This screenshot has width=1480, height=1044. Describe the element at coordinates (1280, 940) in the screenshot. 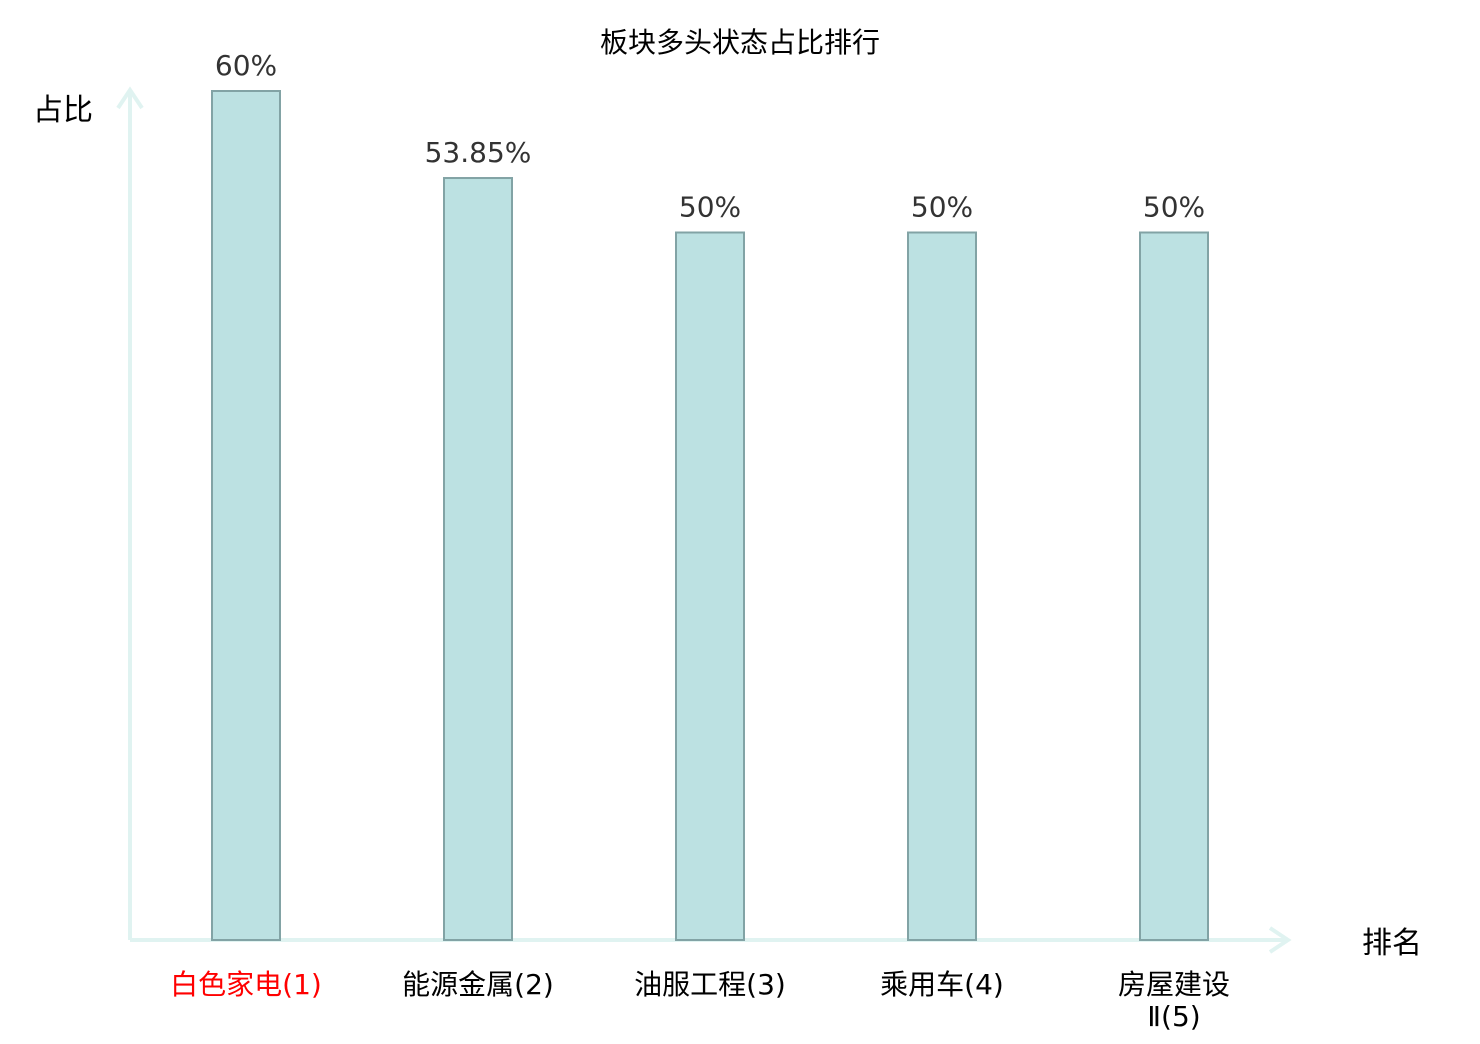

I see `x-axis-arrow-icon` at that location.